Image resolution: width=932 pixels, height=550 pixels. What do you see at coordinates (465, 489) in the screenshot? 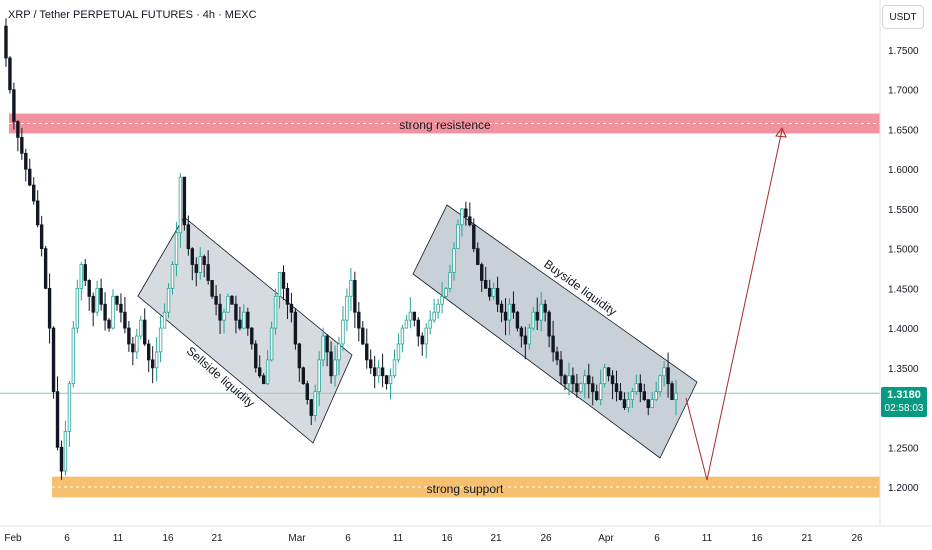
I see `support-label: strong support` at bounding box center [465, 489].